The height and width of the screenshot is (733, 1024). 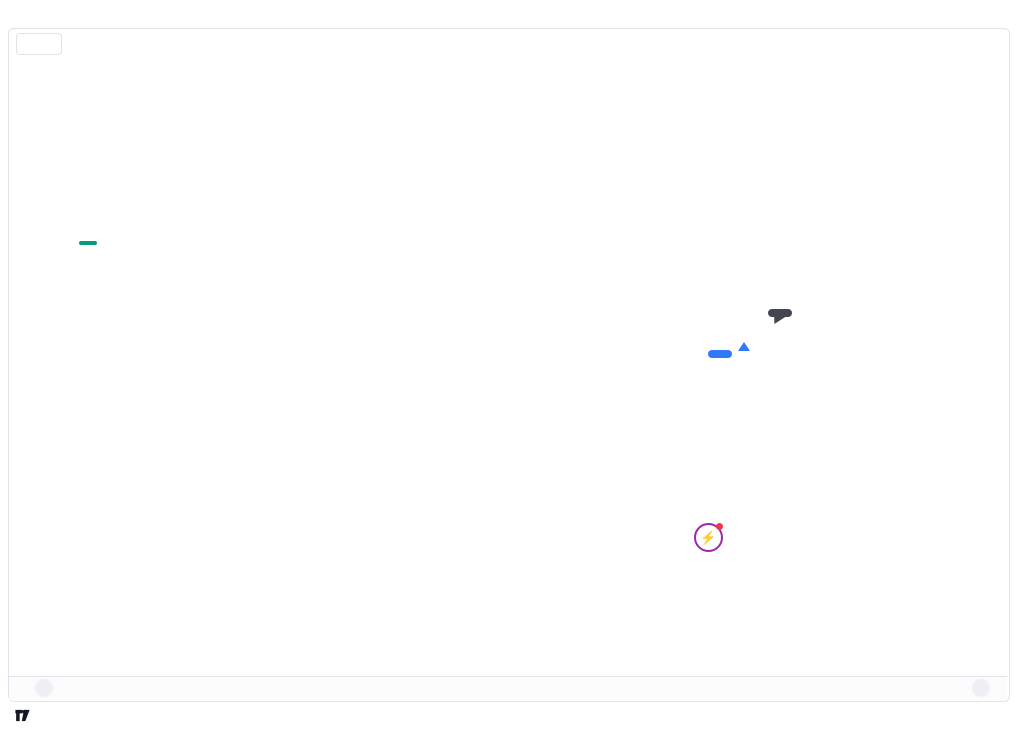 I want to click on timezone-button, so click(x=44, y=688).